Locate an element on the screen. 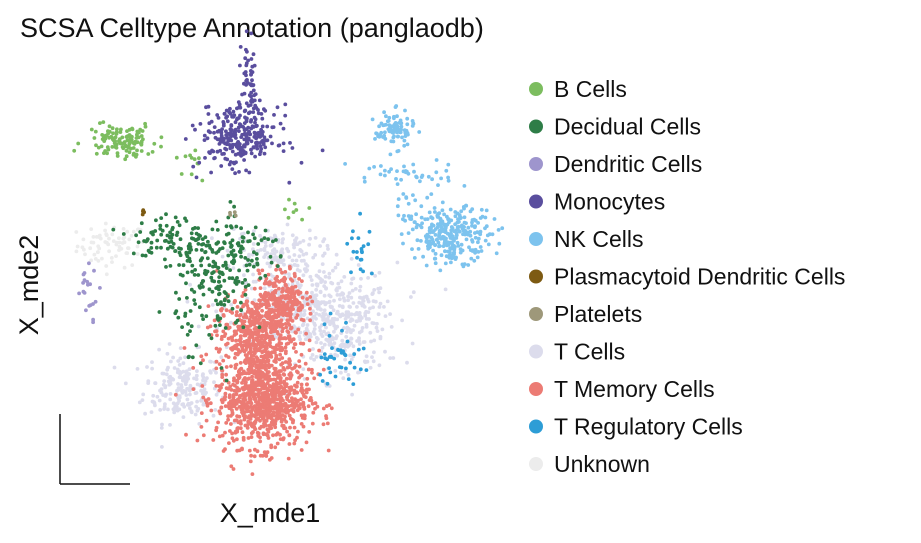 The image size is (921, 543). legend-item: T Memory Cells is located at coordinates (622, 389).